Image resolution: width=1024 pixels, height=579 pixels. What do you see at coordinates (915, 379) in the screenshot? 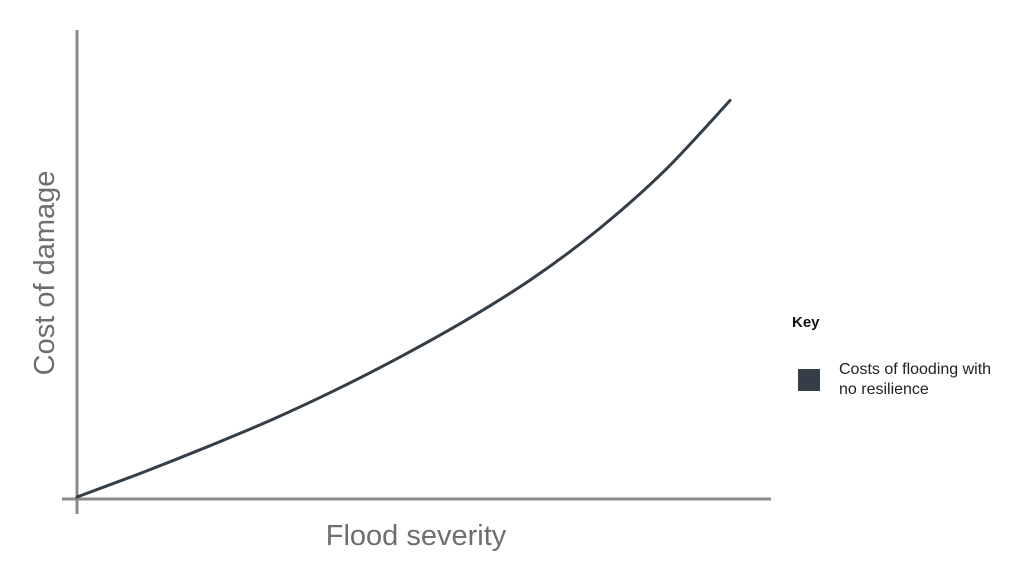
I see `legend-label: Costs of flooding with no resilience` at bounding box center [915, 379].